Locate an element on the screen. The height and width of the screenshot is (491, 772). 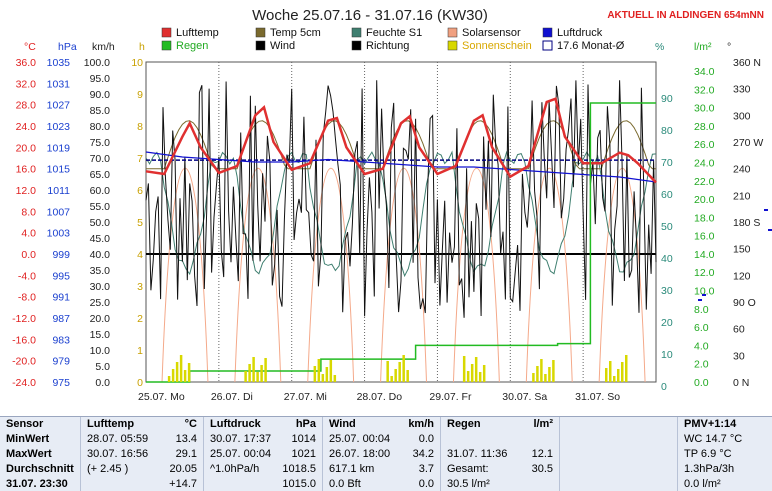
stats-luftdruck-min-time: 30.07. 17:37 is located at coordinates (241, 439).